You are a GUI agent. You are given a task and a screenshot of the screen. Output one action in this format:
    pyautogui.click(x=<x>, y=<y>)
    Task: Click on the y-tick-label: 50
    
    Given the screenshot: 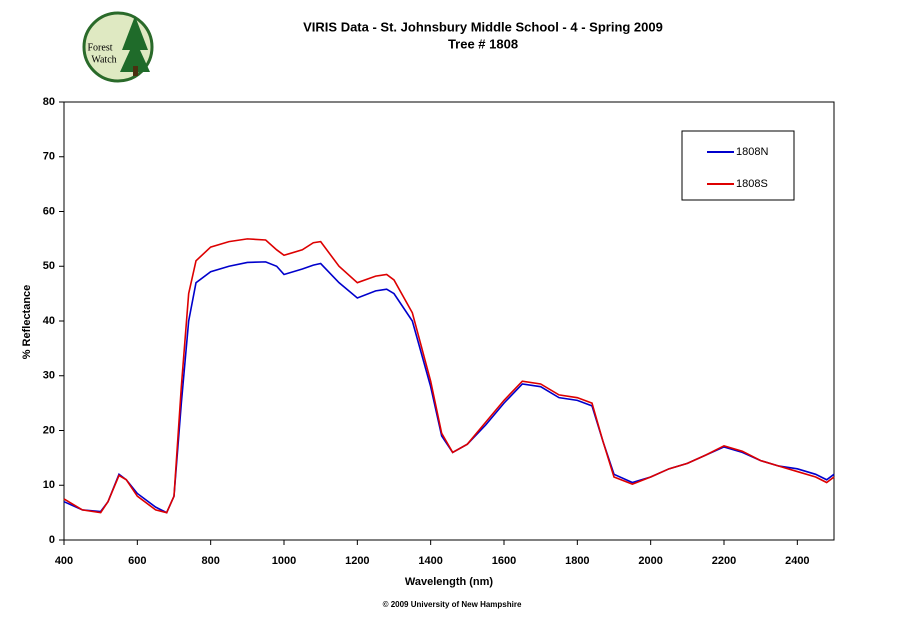 What is the action you would take?
    pyautogui.click(x=49, y=266)
    